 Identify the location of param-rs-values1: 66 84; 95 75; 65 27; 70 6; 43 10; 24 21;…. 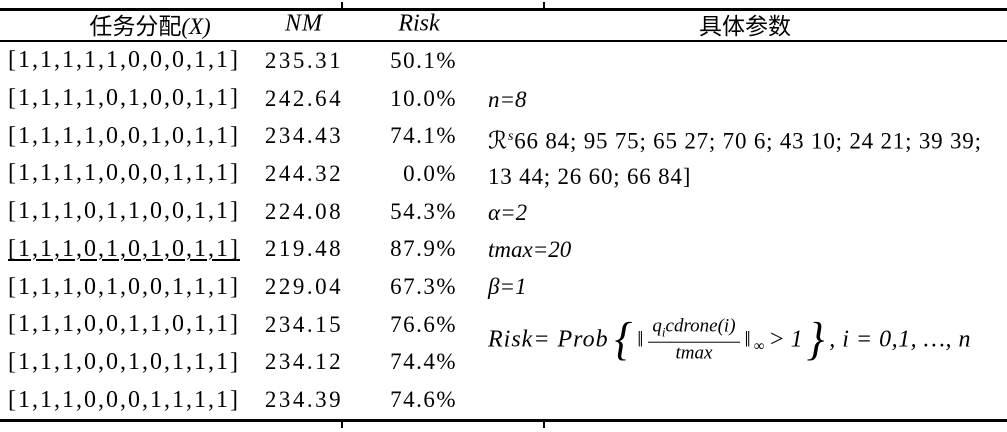
(748, 141).